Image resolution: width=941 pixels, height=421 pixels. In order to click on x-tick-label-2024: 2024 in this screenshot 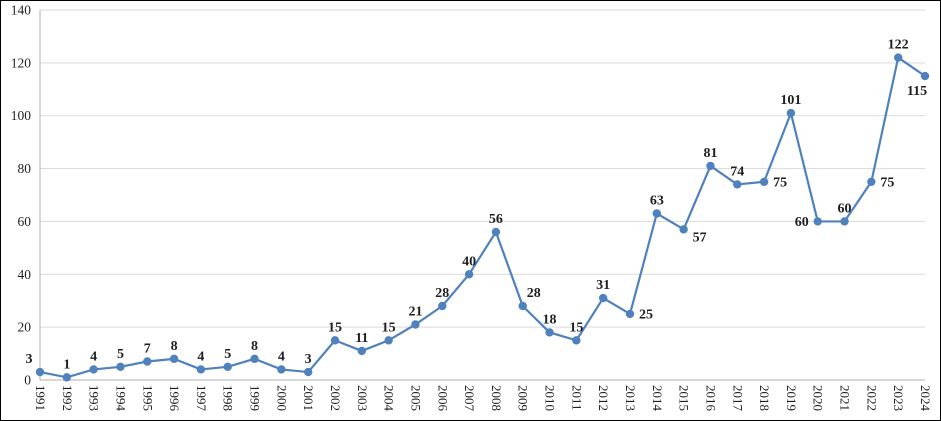, I will do `click(925, 398)`.